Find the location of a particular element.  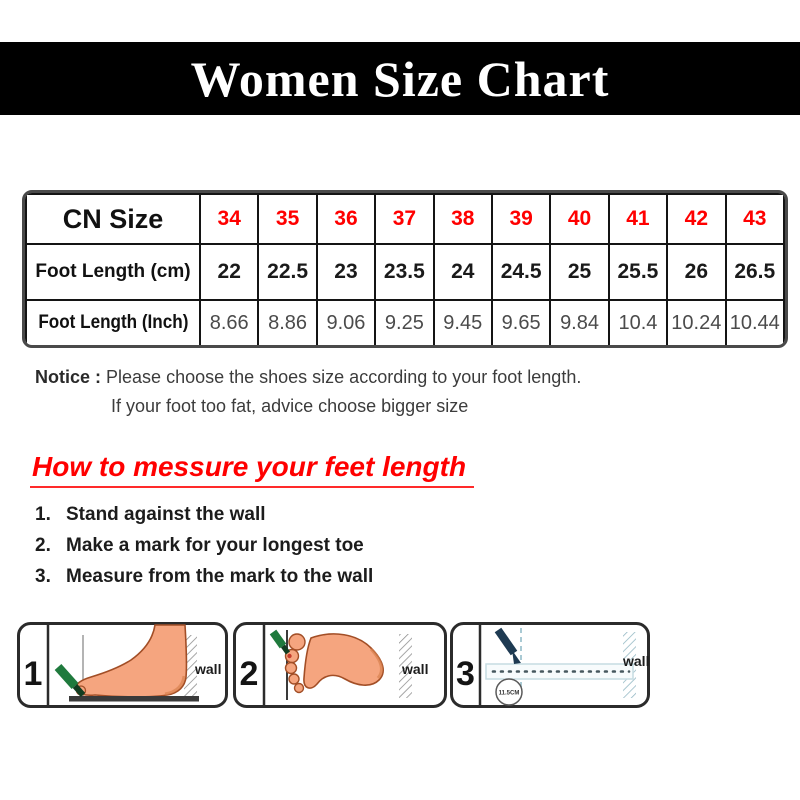

table-row-sizes: CN Size 34 35 36 37 38 39 40 41 42 43 is located at coordinates (405, 219).